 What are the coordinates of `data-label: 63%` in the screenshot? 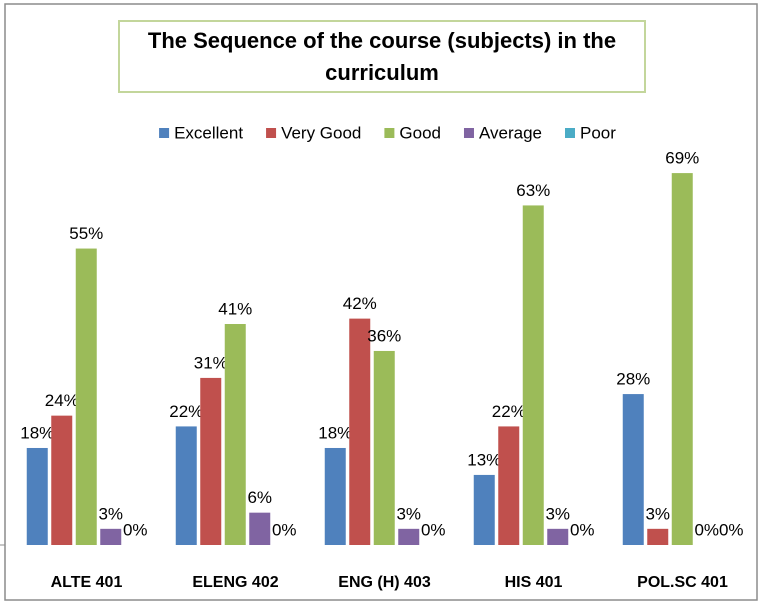 It's located at (533, 190).